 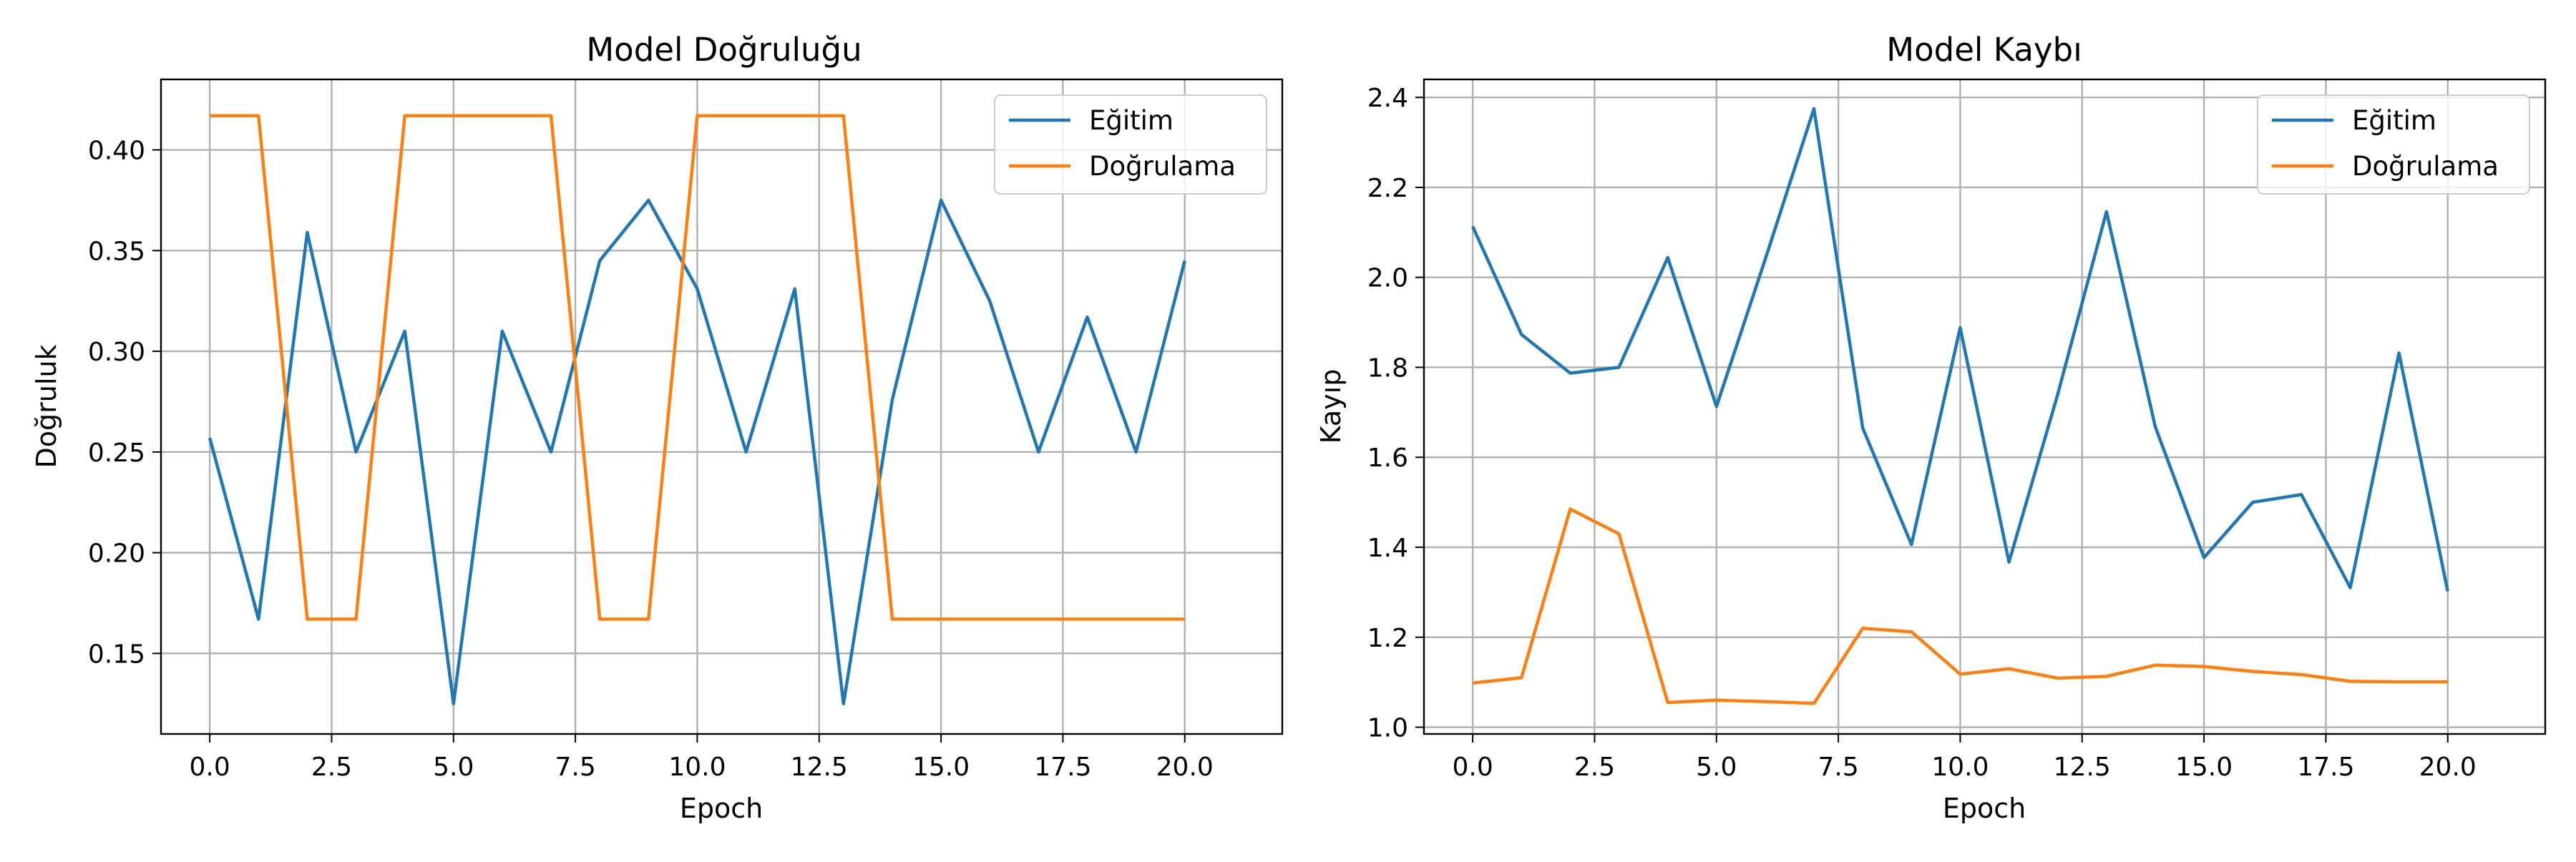 What do you see at coordinates (116, 655) in the screenshot?
I see `y-tick-label: 0.15` at bounding box center [116, 655].